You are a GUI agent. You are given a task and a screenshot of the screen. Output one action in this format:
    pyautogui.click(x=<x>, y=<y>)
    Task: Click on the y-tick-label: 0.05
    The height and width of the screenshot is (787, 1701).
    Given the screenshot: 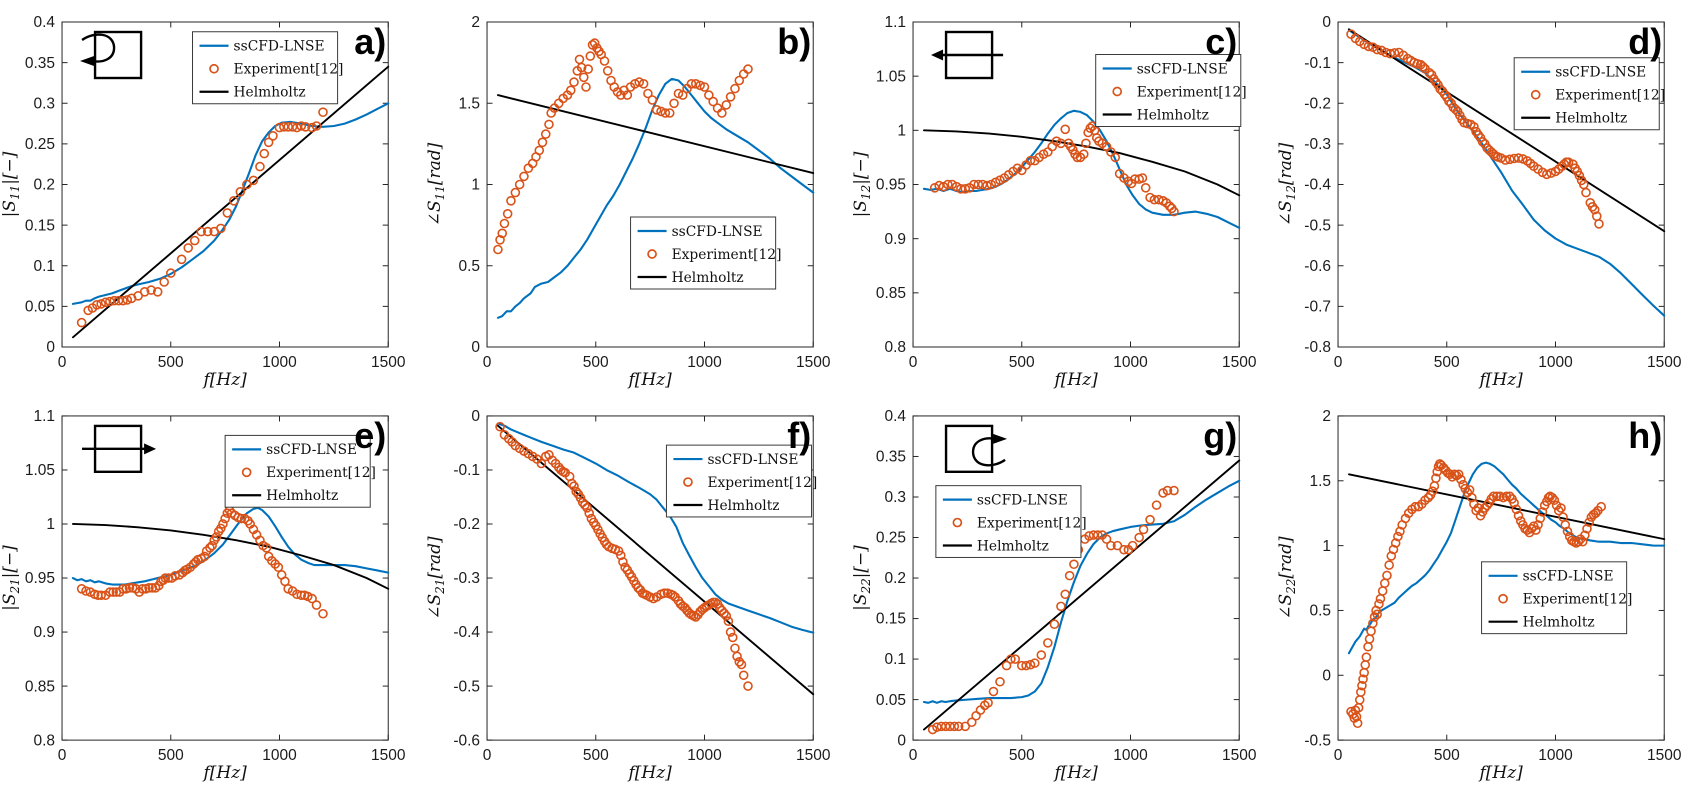 What is the action you would take?
    pyautogui.click(x=40, y=307)
    